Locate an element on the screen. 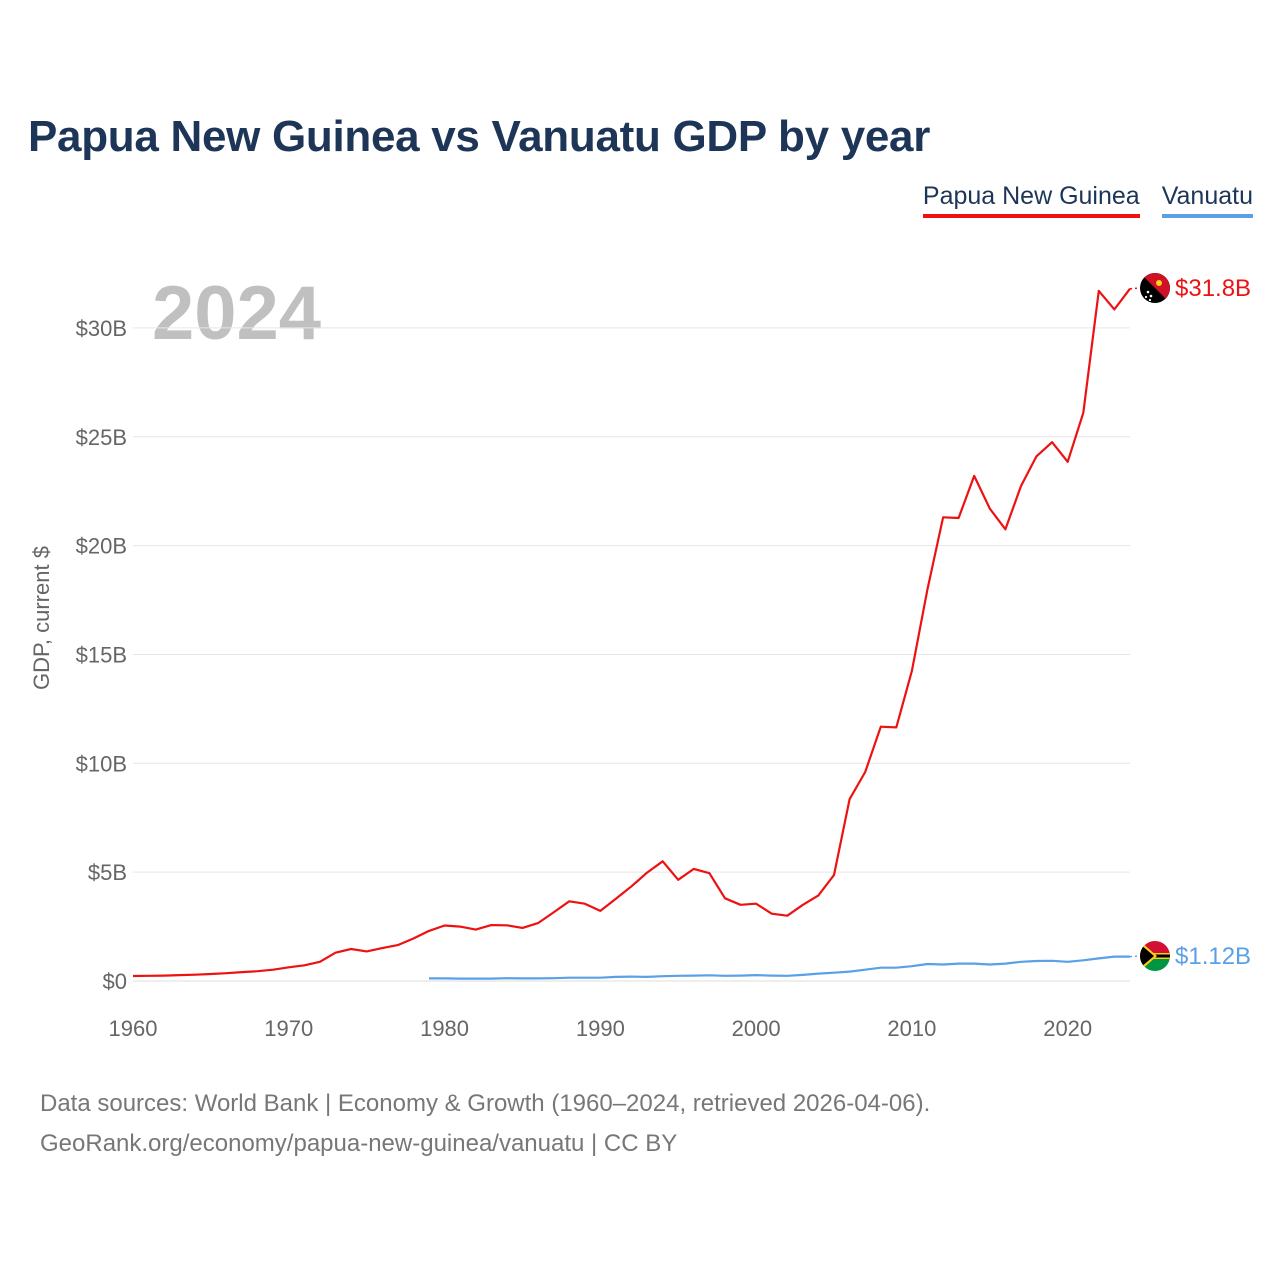 The height and width of the screenshot is (1280, 1280). y-tick-label: $30B is located at coordinates (101, 328).